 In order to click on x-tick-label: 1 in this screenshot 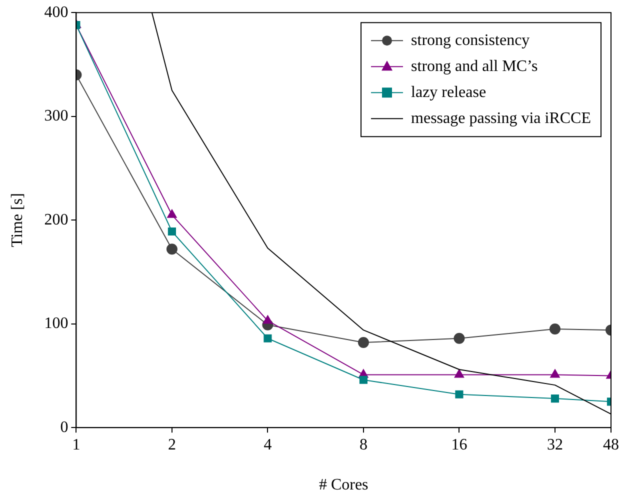, I will do `click(76, 445)`.